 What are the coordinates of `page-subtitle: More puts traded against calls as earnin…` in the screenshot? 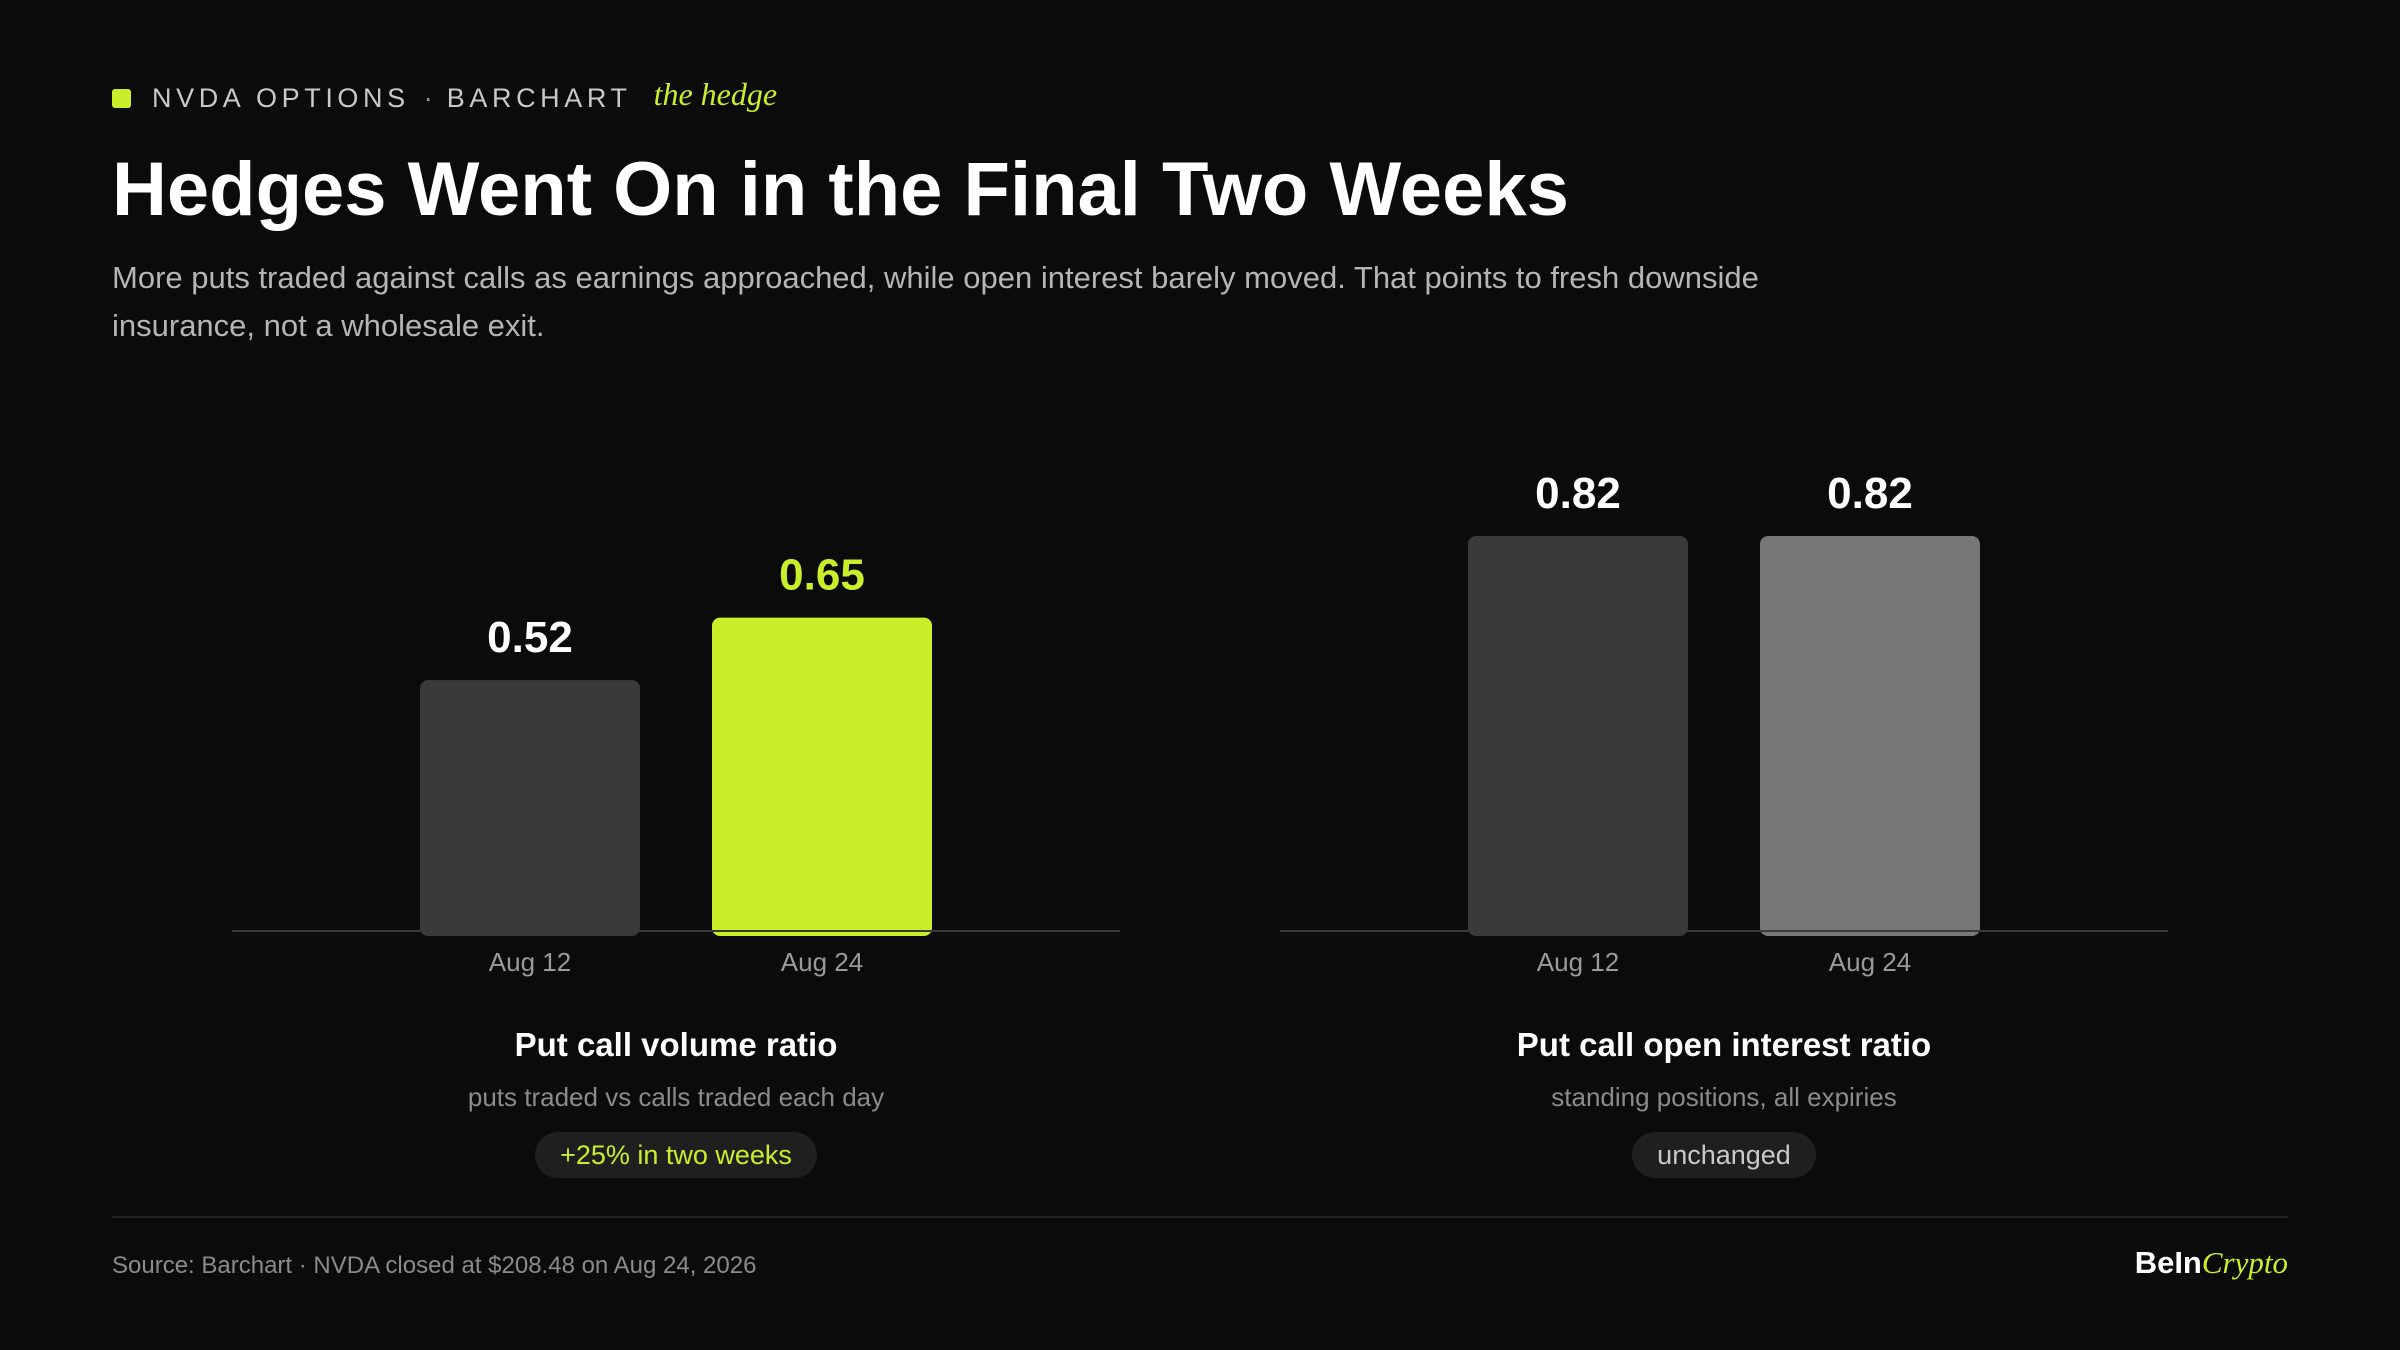 It's located at (935, 301).